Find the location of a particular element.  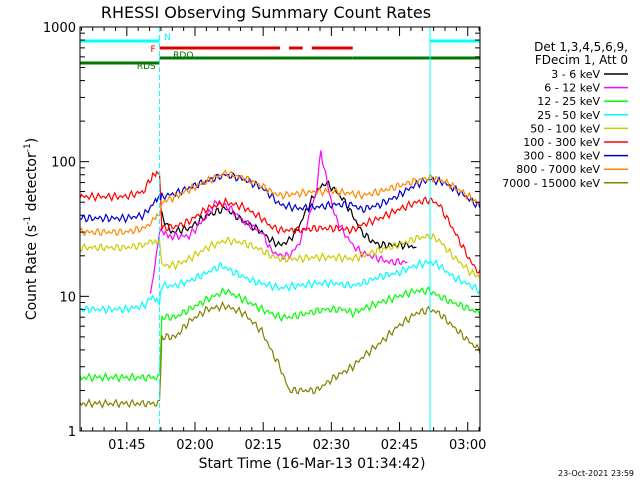

legend-header-2: FDecim 1, Att 0 is located at coordinates (581, 60).